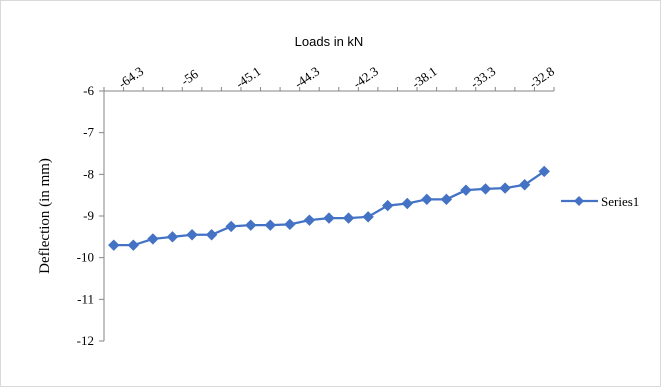 This screenshot has height=388, width=661. Describe the element at coordinates (248, 77) in the screenshot. I see `x-tick-label: -45.1` at that location.